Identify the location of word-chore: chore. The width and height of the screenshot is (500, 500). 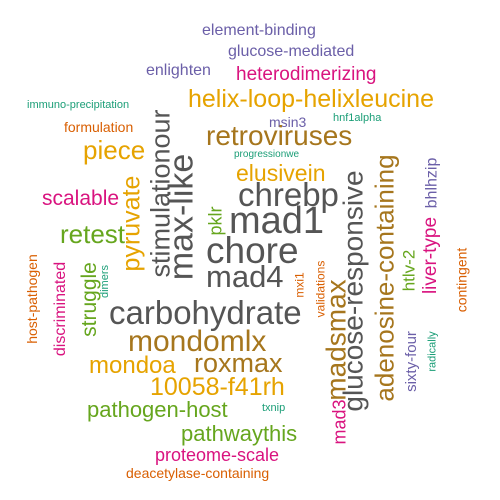
(252, 250).